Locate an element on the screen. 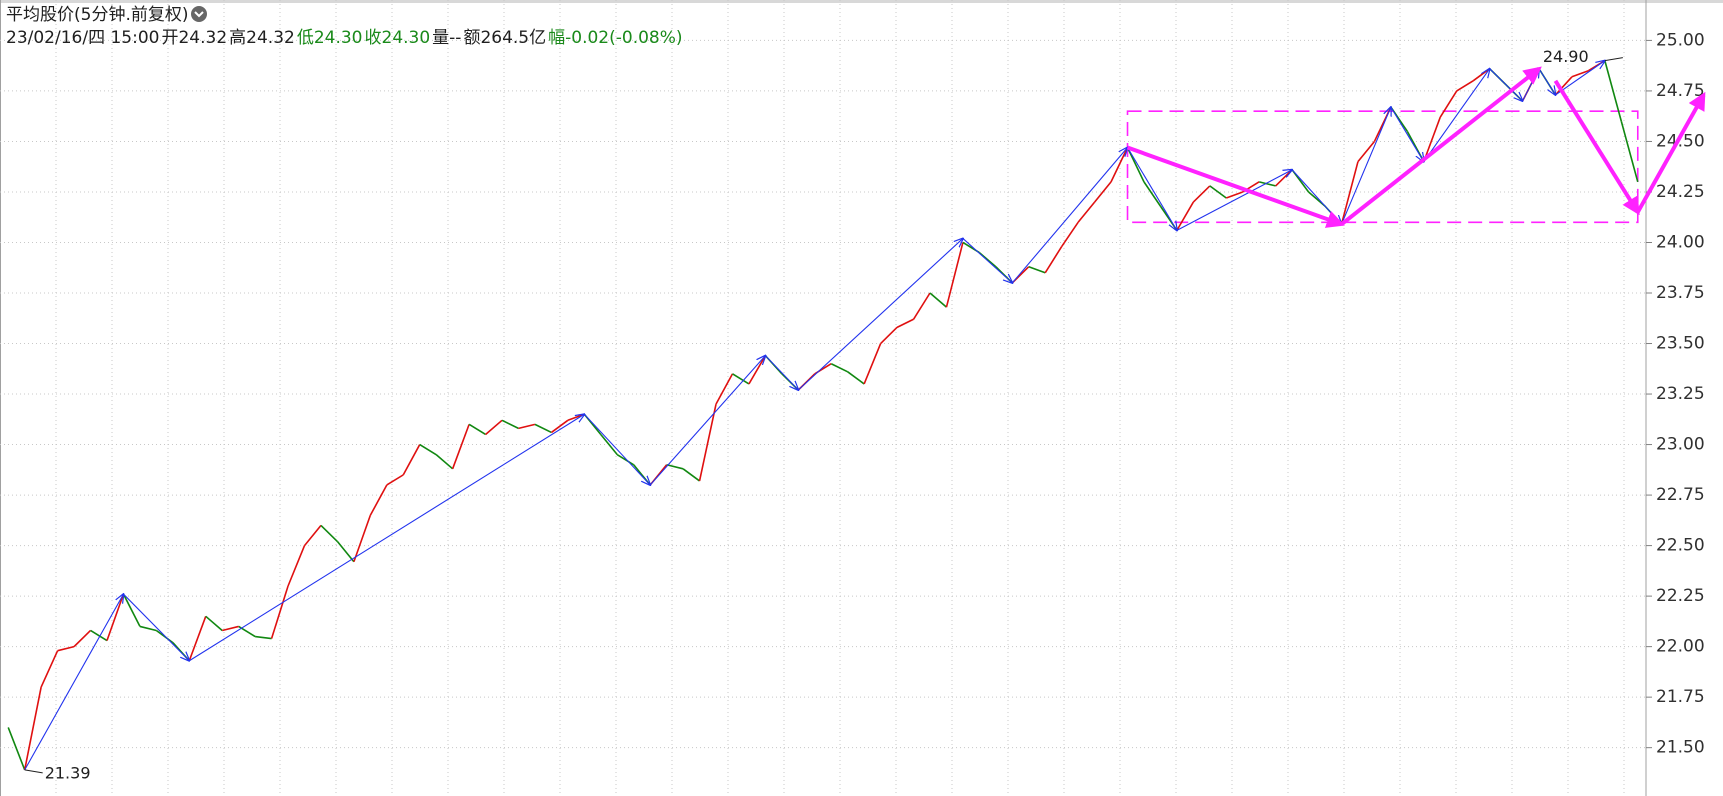 The height and width of the screenshot is (796, 1723). y-tick-label: 25.00 is located at coordinates (1680, 40).